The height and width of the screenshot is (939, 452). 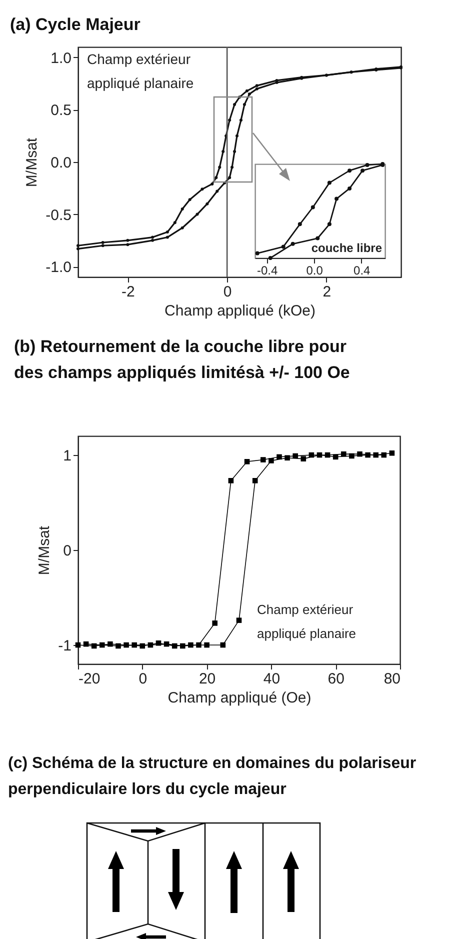 I want to click on text: (c) Schéma de la structure en domaines du polariseur perpendiculaire lors du cycle majeur, so click(x=213, y=777).